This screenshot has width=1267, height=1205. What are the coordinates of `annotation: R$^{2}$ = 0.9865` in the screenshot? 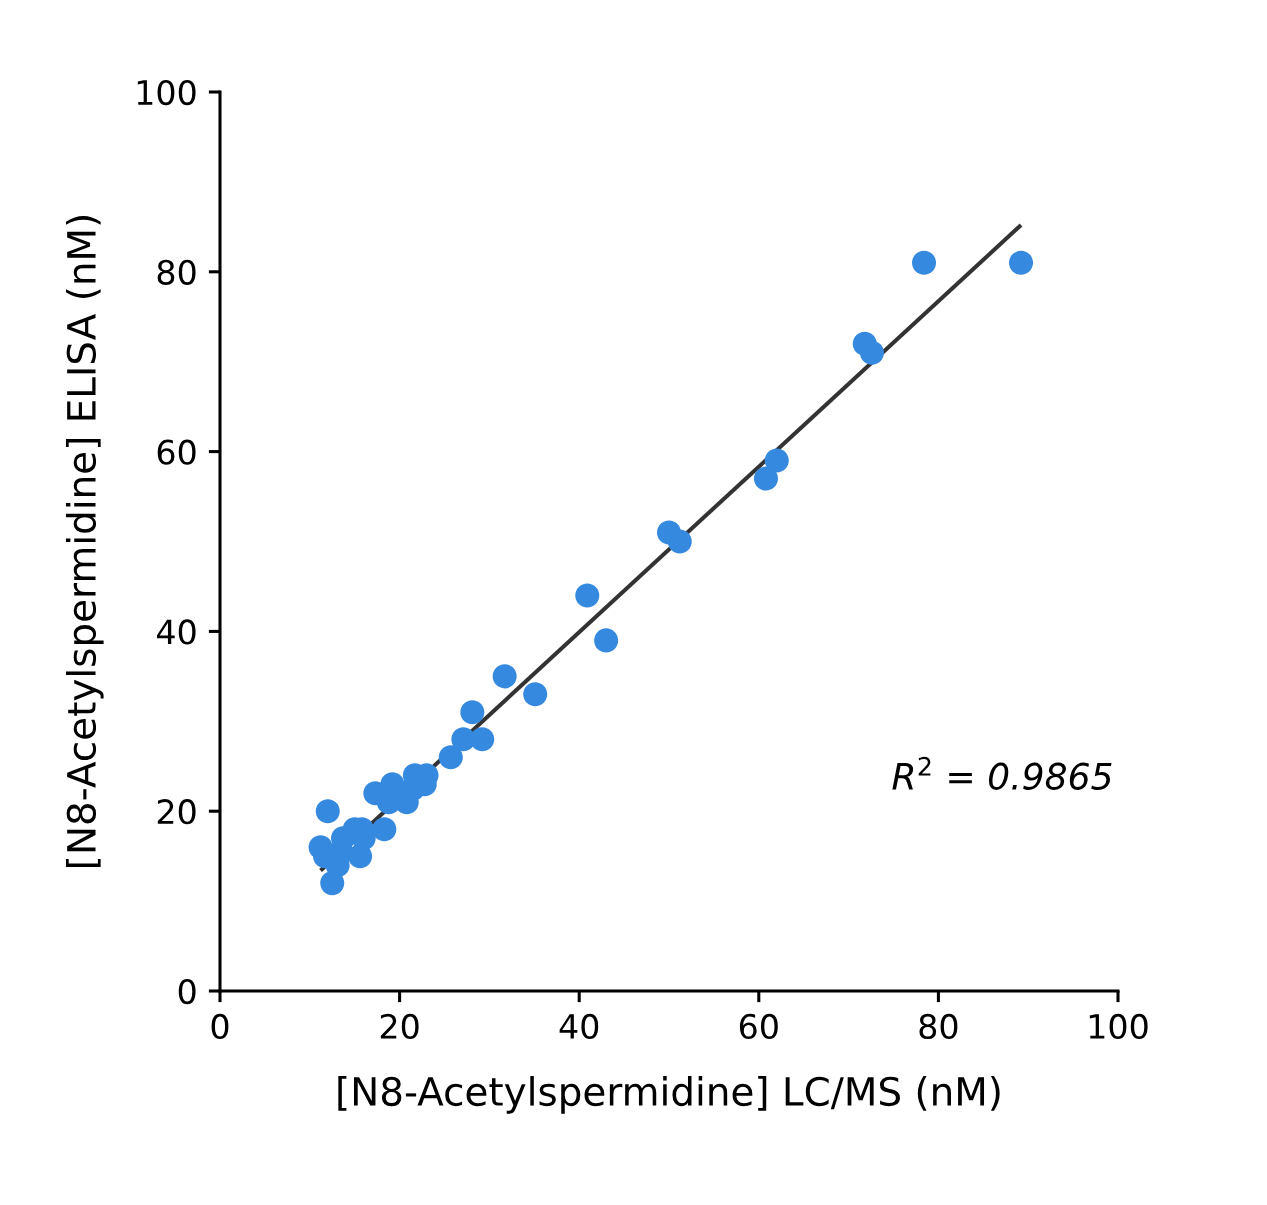 It's located at (1002, 773).